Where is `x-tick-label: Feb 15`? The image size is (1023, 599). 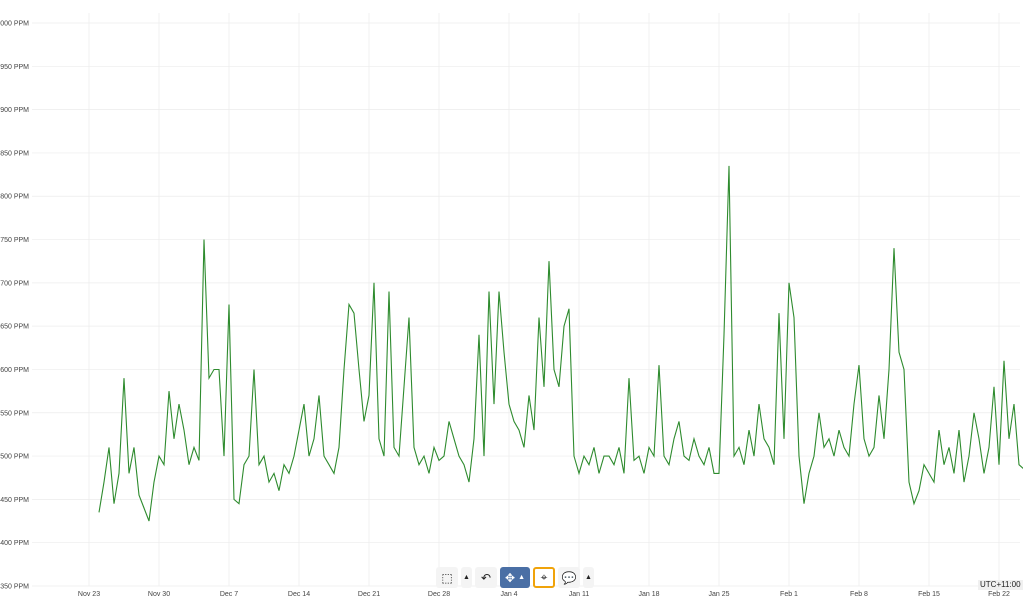
x-tick-label: Feb 15 is located at coordinates (929, 594).